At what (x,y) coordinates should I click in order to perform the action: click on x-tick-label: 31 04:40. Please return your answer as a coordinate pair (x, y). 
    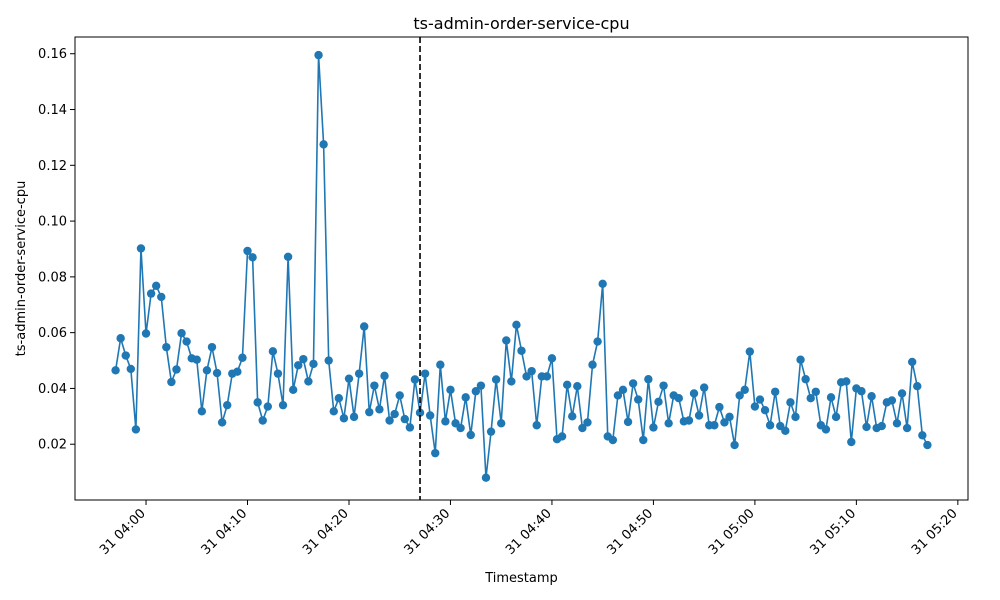
    Looking at the image, I should click on (529, 532).